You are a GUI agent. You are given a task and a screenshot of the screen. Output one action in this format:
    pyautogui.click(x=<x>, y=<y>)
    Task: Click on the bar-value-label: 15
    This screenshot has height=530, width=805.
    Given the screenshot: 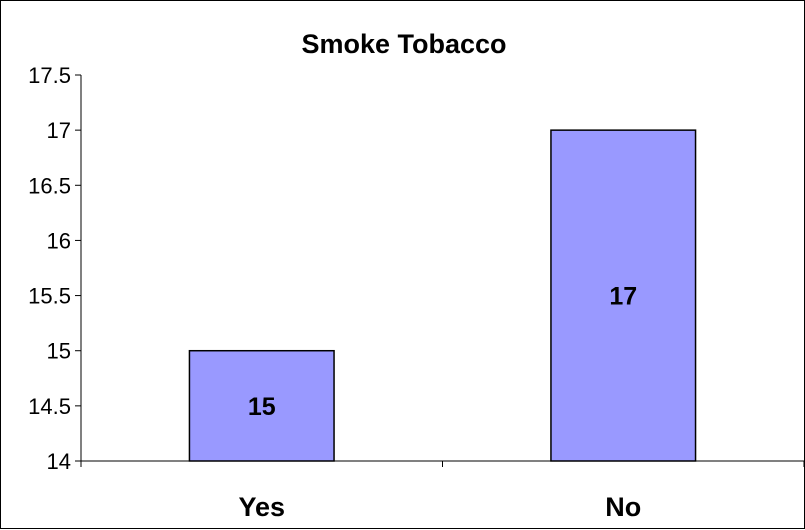 What is the action you would take?
    pyautogui.click(x=262, y=407)
    